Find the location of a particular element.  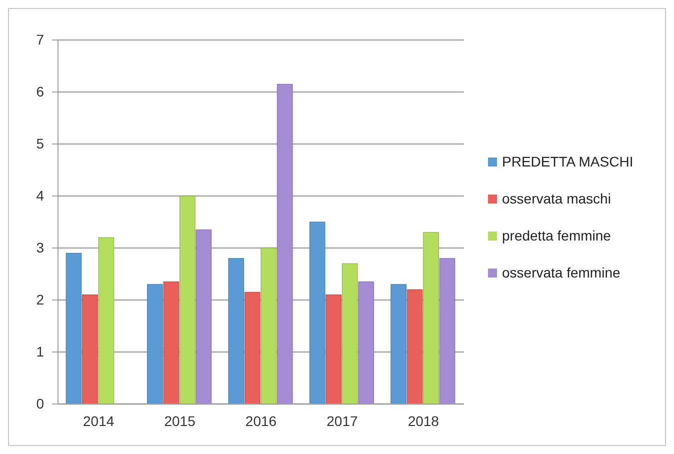

y-tick-label: 5 is located at coordinates (40, 143).